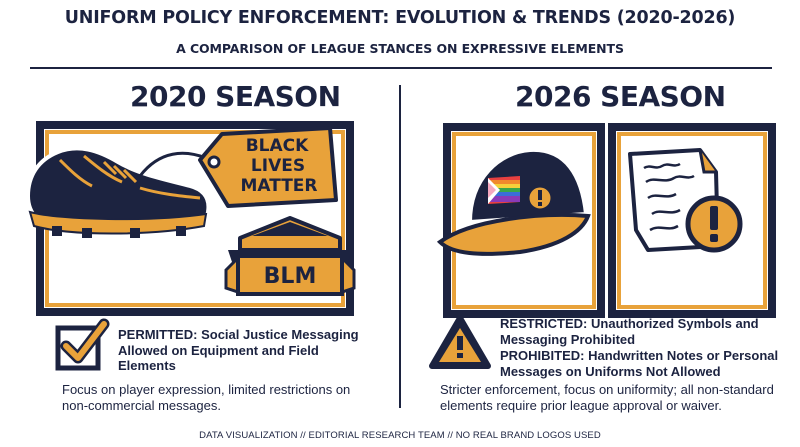 Image resolution: width=800 pixels, height=447 pixels. What do you see at coordinates (172, 164) in the screenshot?
I see `tag-string` at bounding box center [172, 164].